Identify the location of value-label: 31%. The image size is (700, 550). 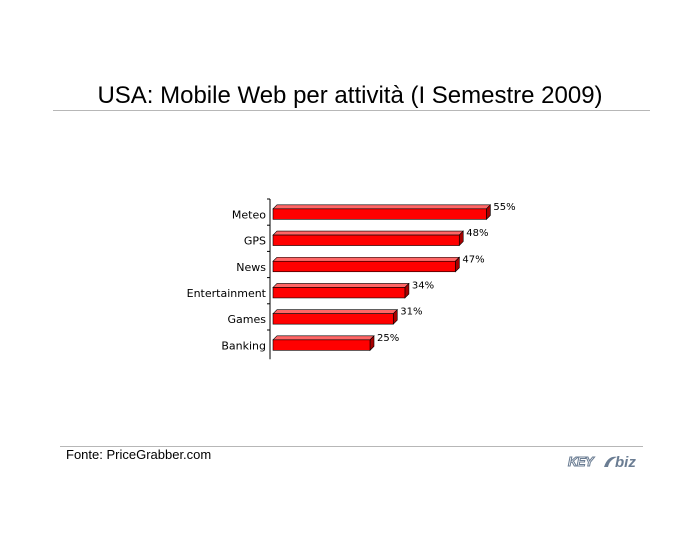
(411, 312).